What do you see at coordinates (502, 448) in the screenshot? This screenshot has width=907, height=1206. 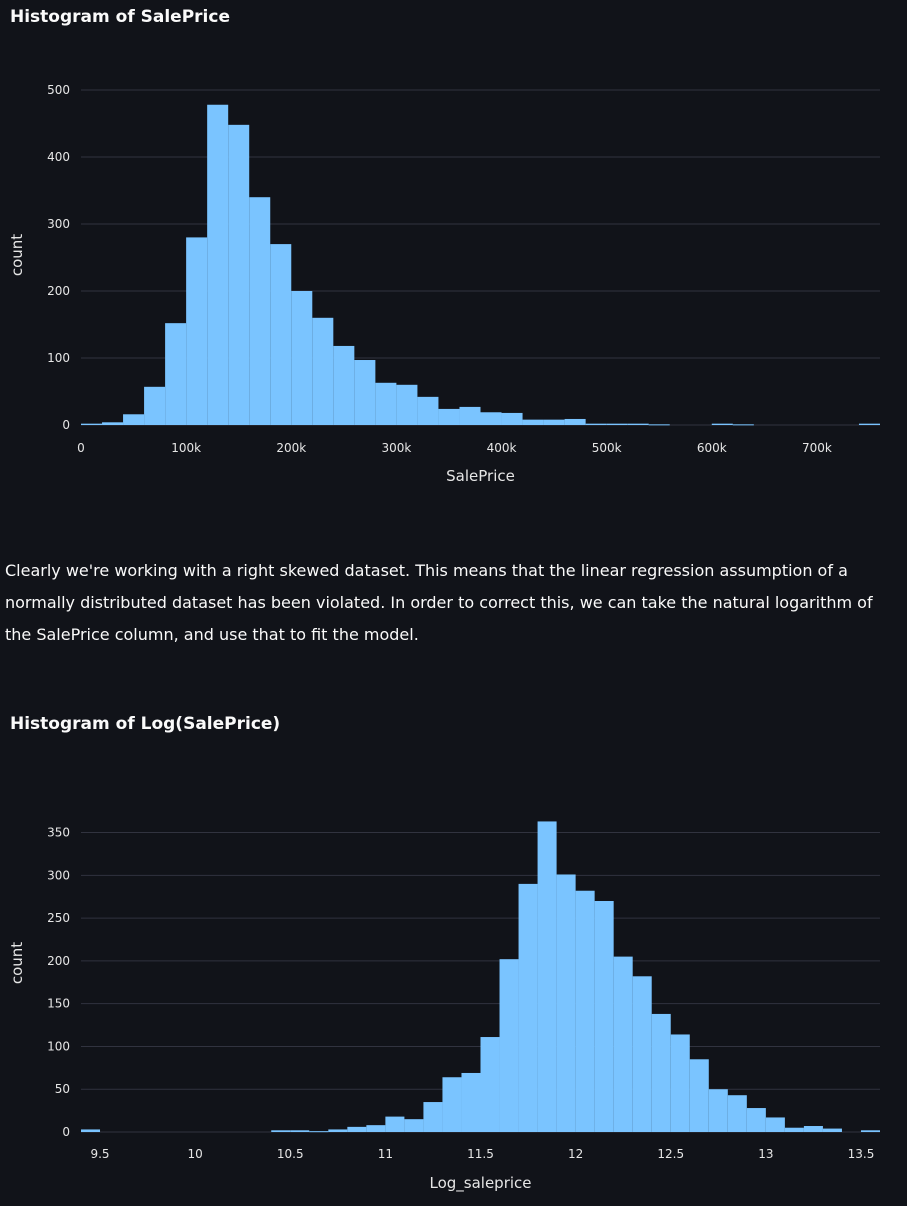 I see `x-tick-label: 400k` at bounding box center [502, 448].